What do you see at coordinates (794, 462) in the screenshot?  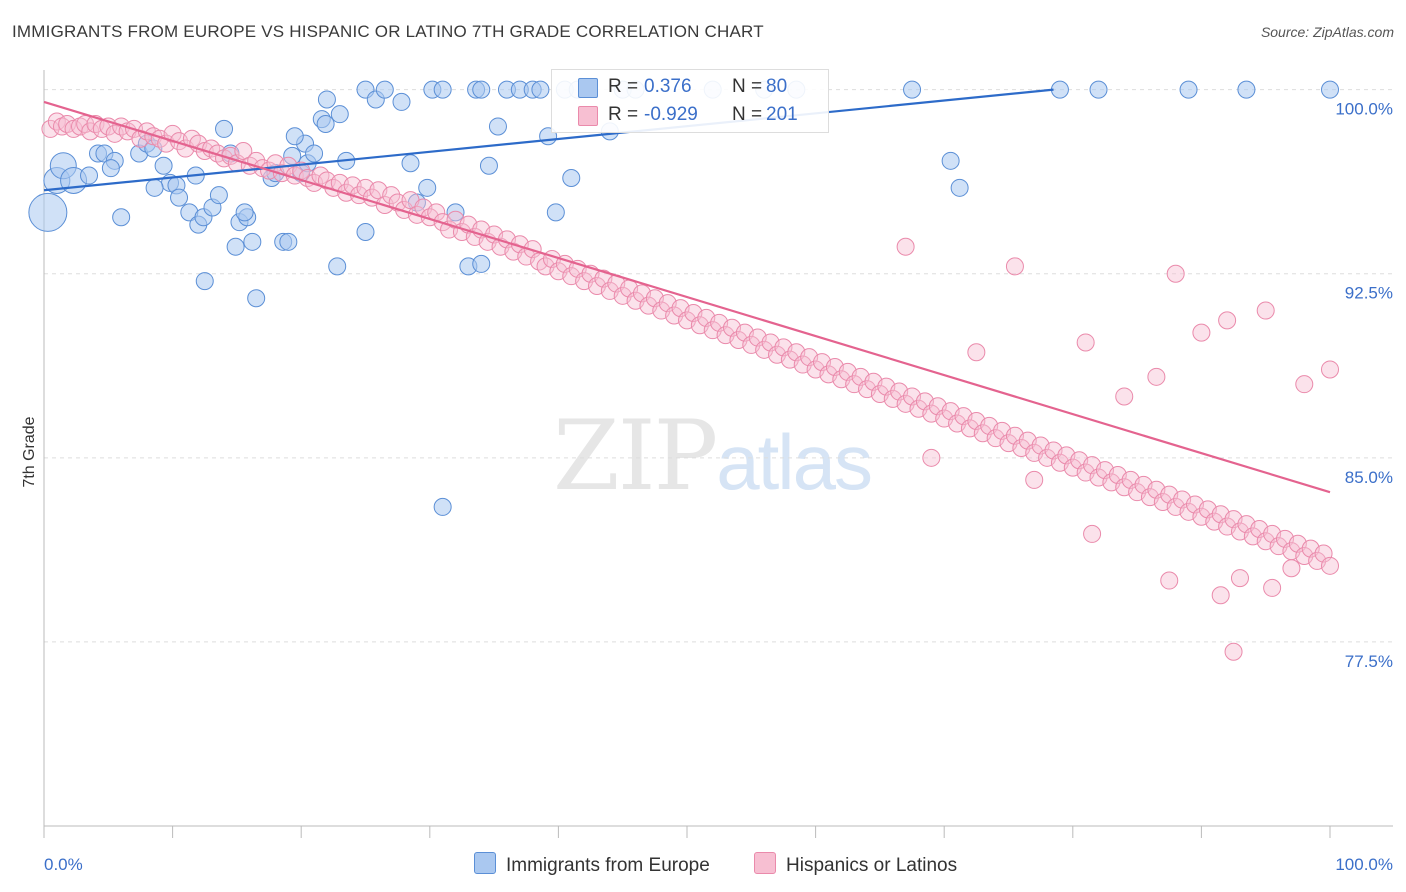 I see `watermark-atlas: atlas` at bounding box center [794, 462].